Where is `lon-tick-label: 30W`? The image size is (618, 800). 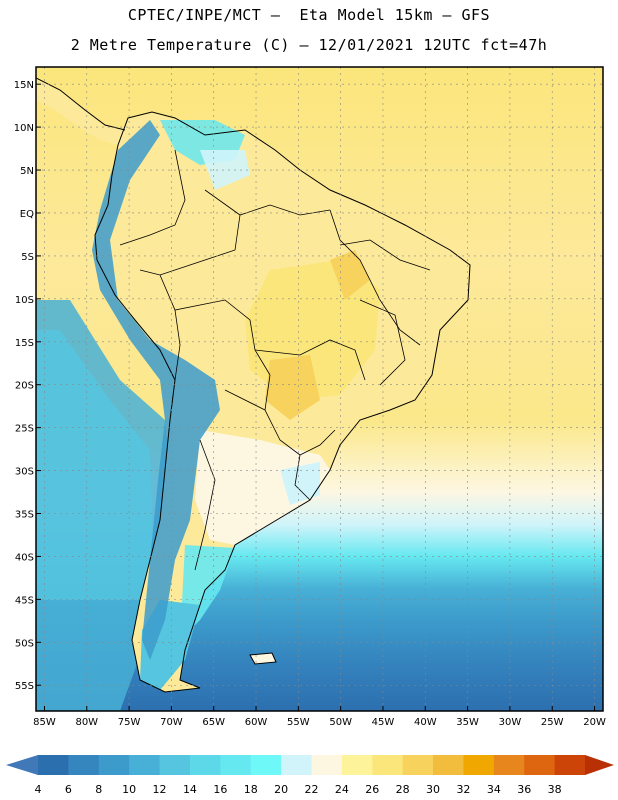 lon-tick-label: 30W is located at coordinates (510, 722).